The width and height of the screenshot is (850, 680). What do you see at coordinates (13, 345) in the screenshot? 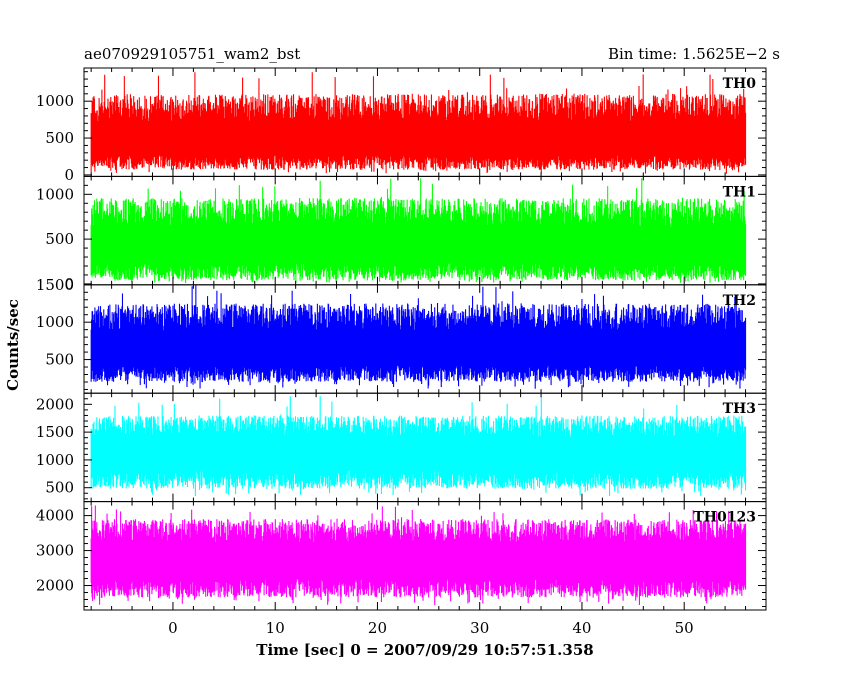
I see `y-axis-label: Counts/sec` at bounding box center [13, 345].